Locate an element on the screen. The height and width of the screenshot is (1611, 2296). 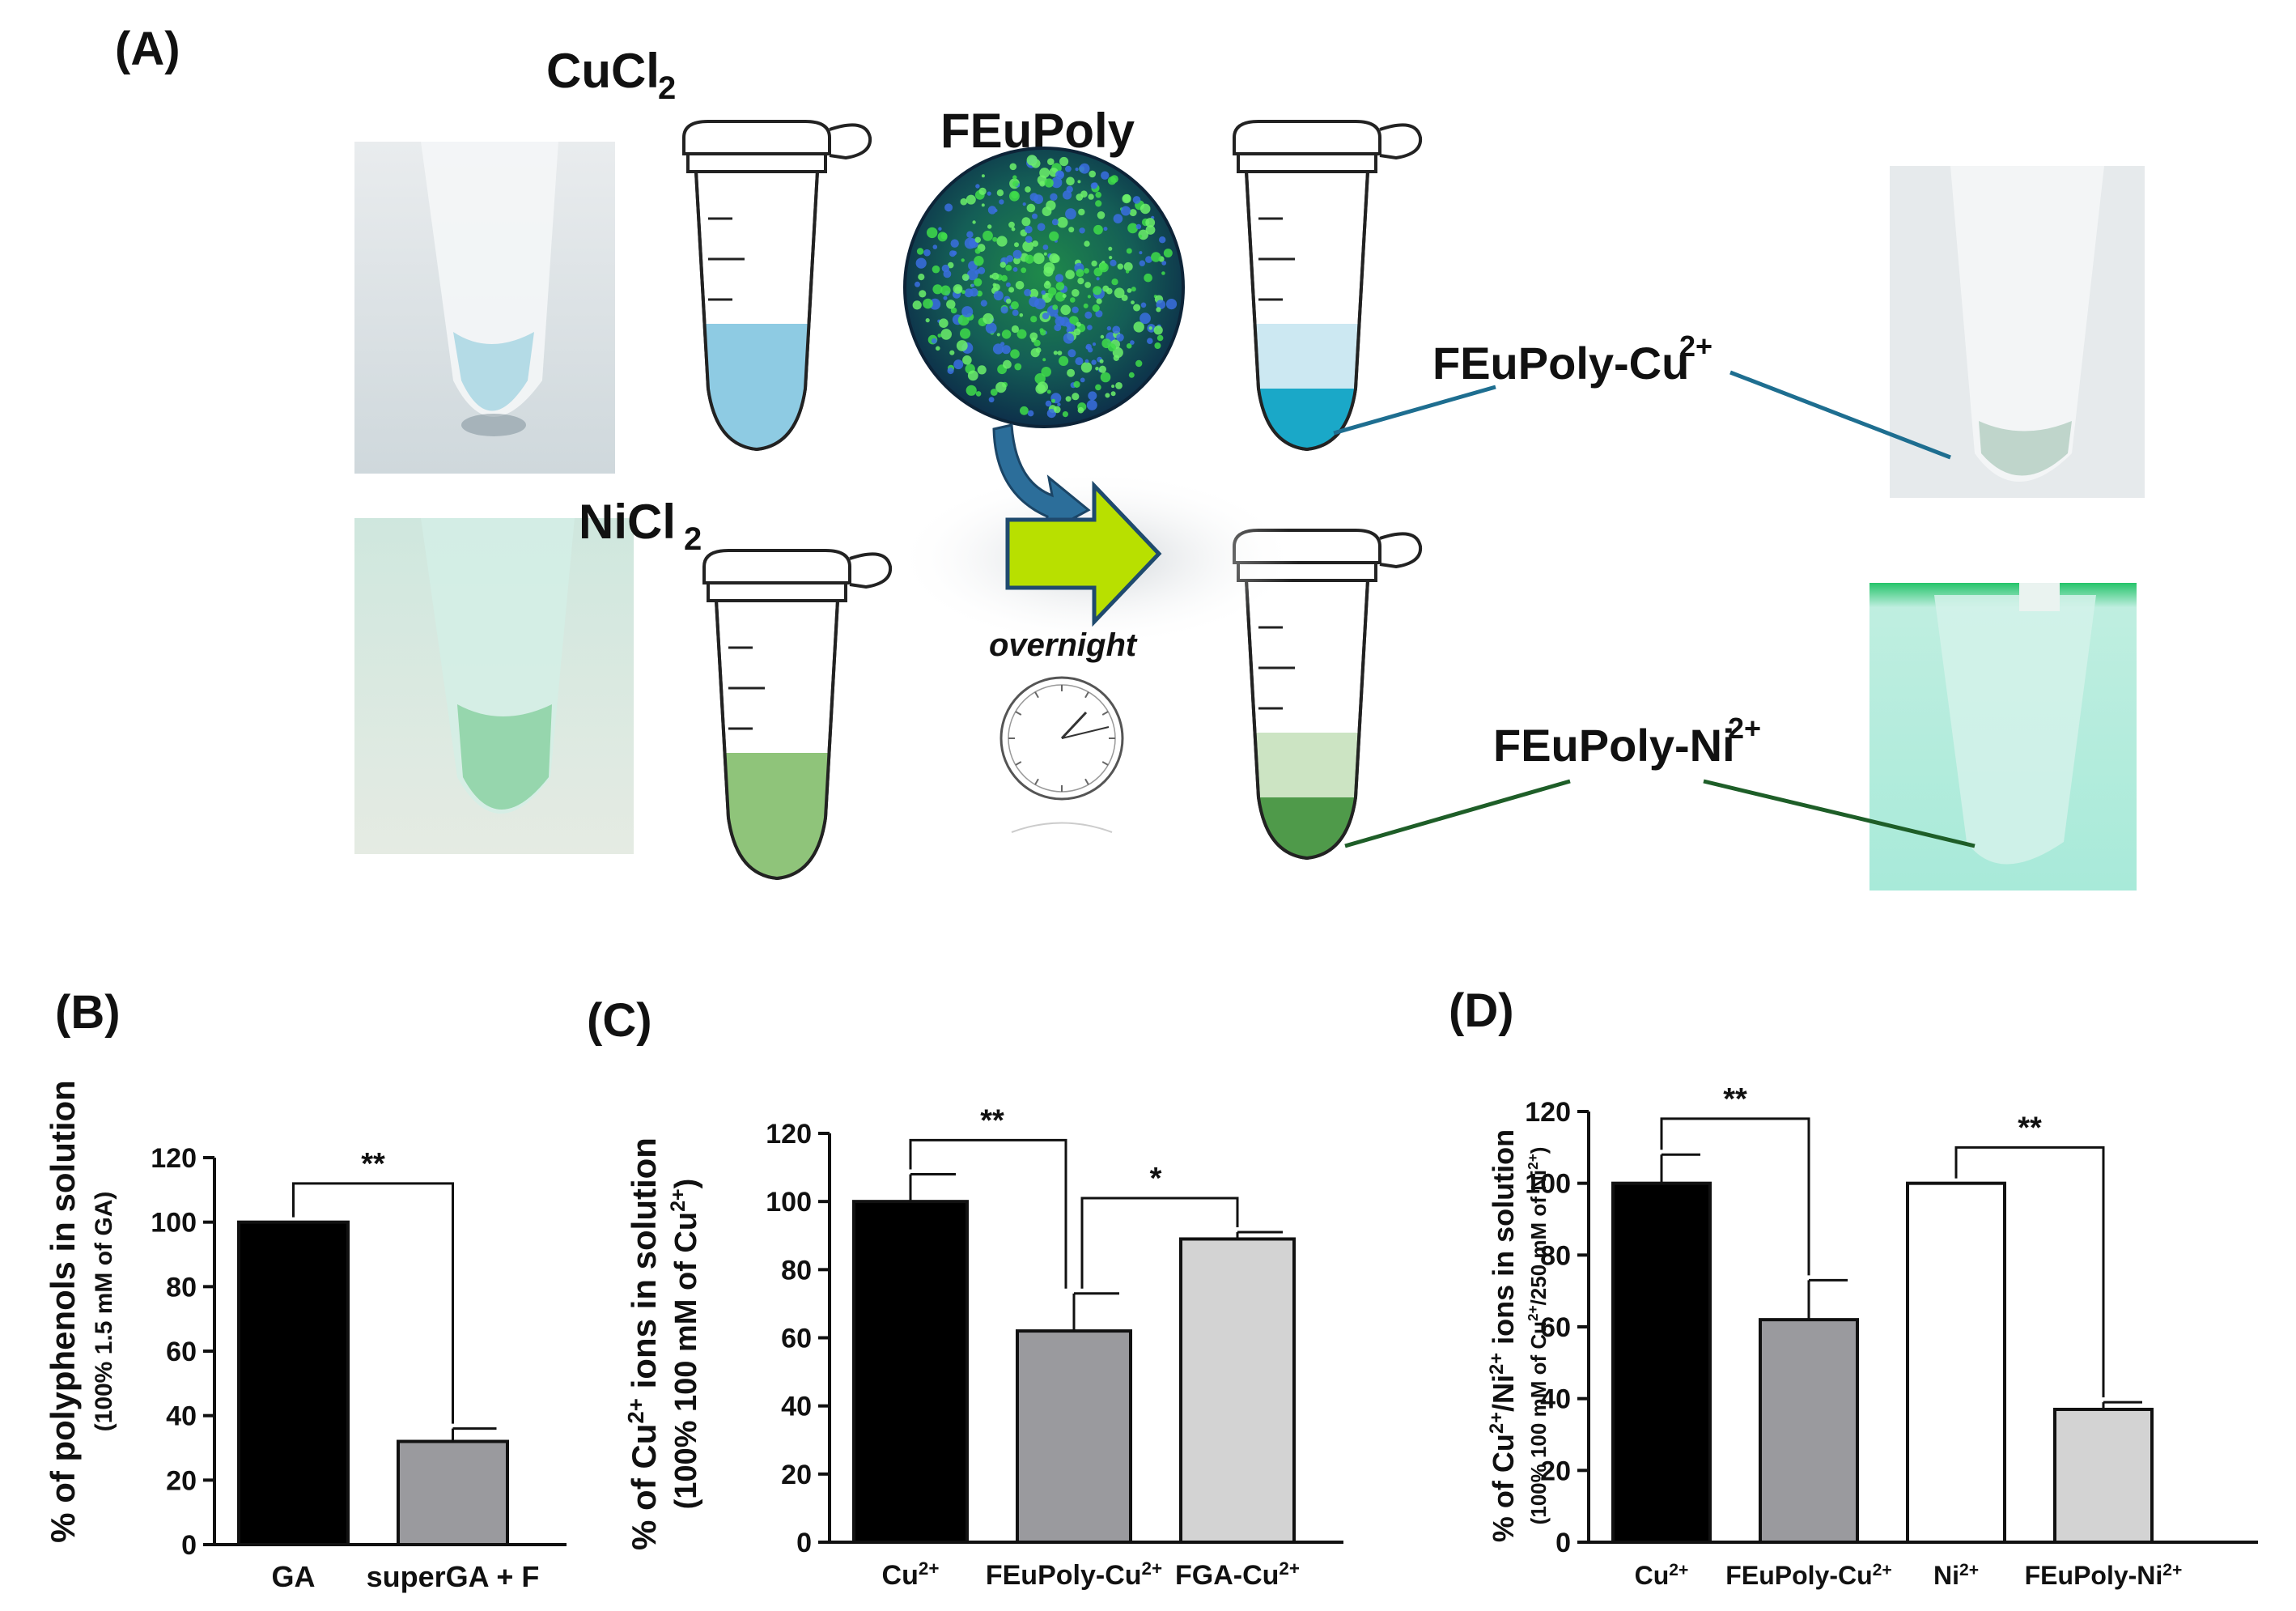
y-axis-sublabel: (100% 100 mM of Cu2+) is located at coordinates (685, 1344).